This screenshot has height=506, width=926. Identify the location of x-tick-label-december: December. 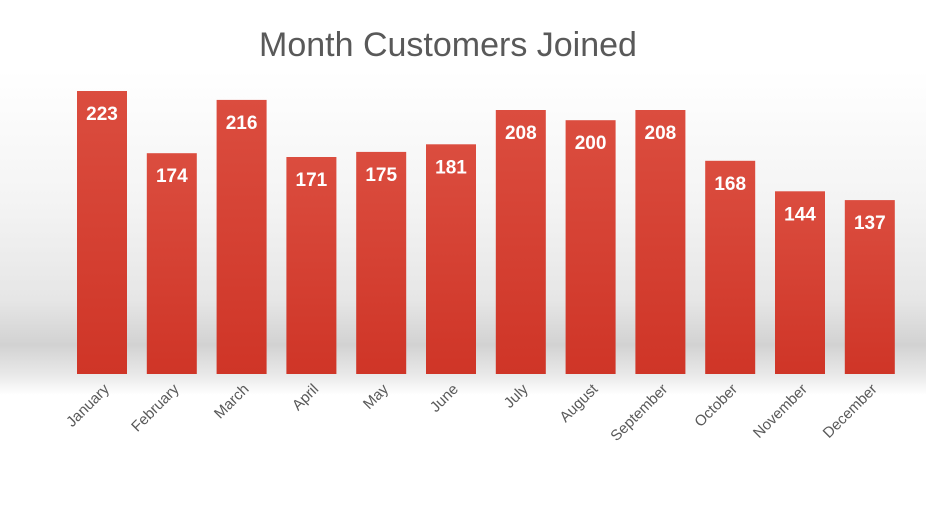
(850, 411).